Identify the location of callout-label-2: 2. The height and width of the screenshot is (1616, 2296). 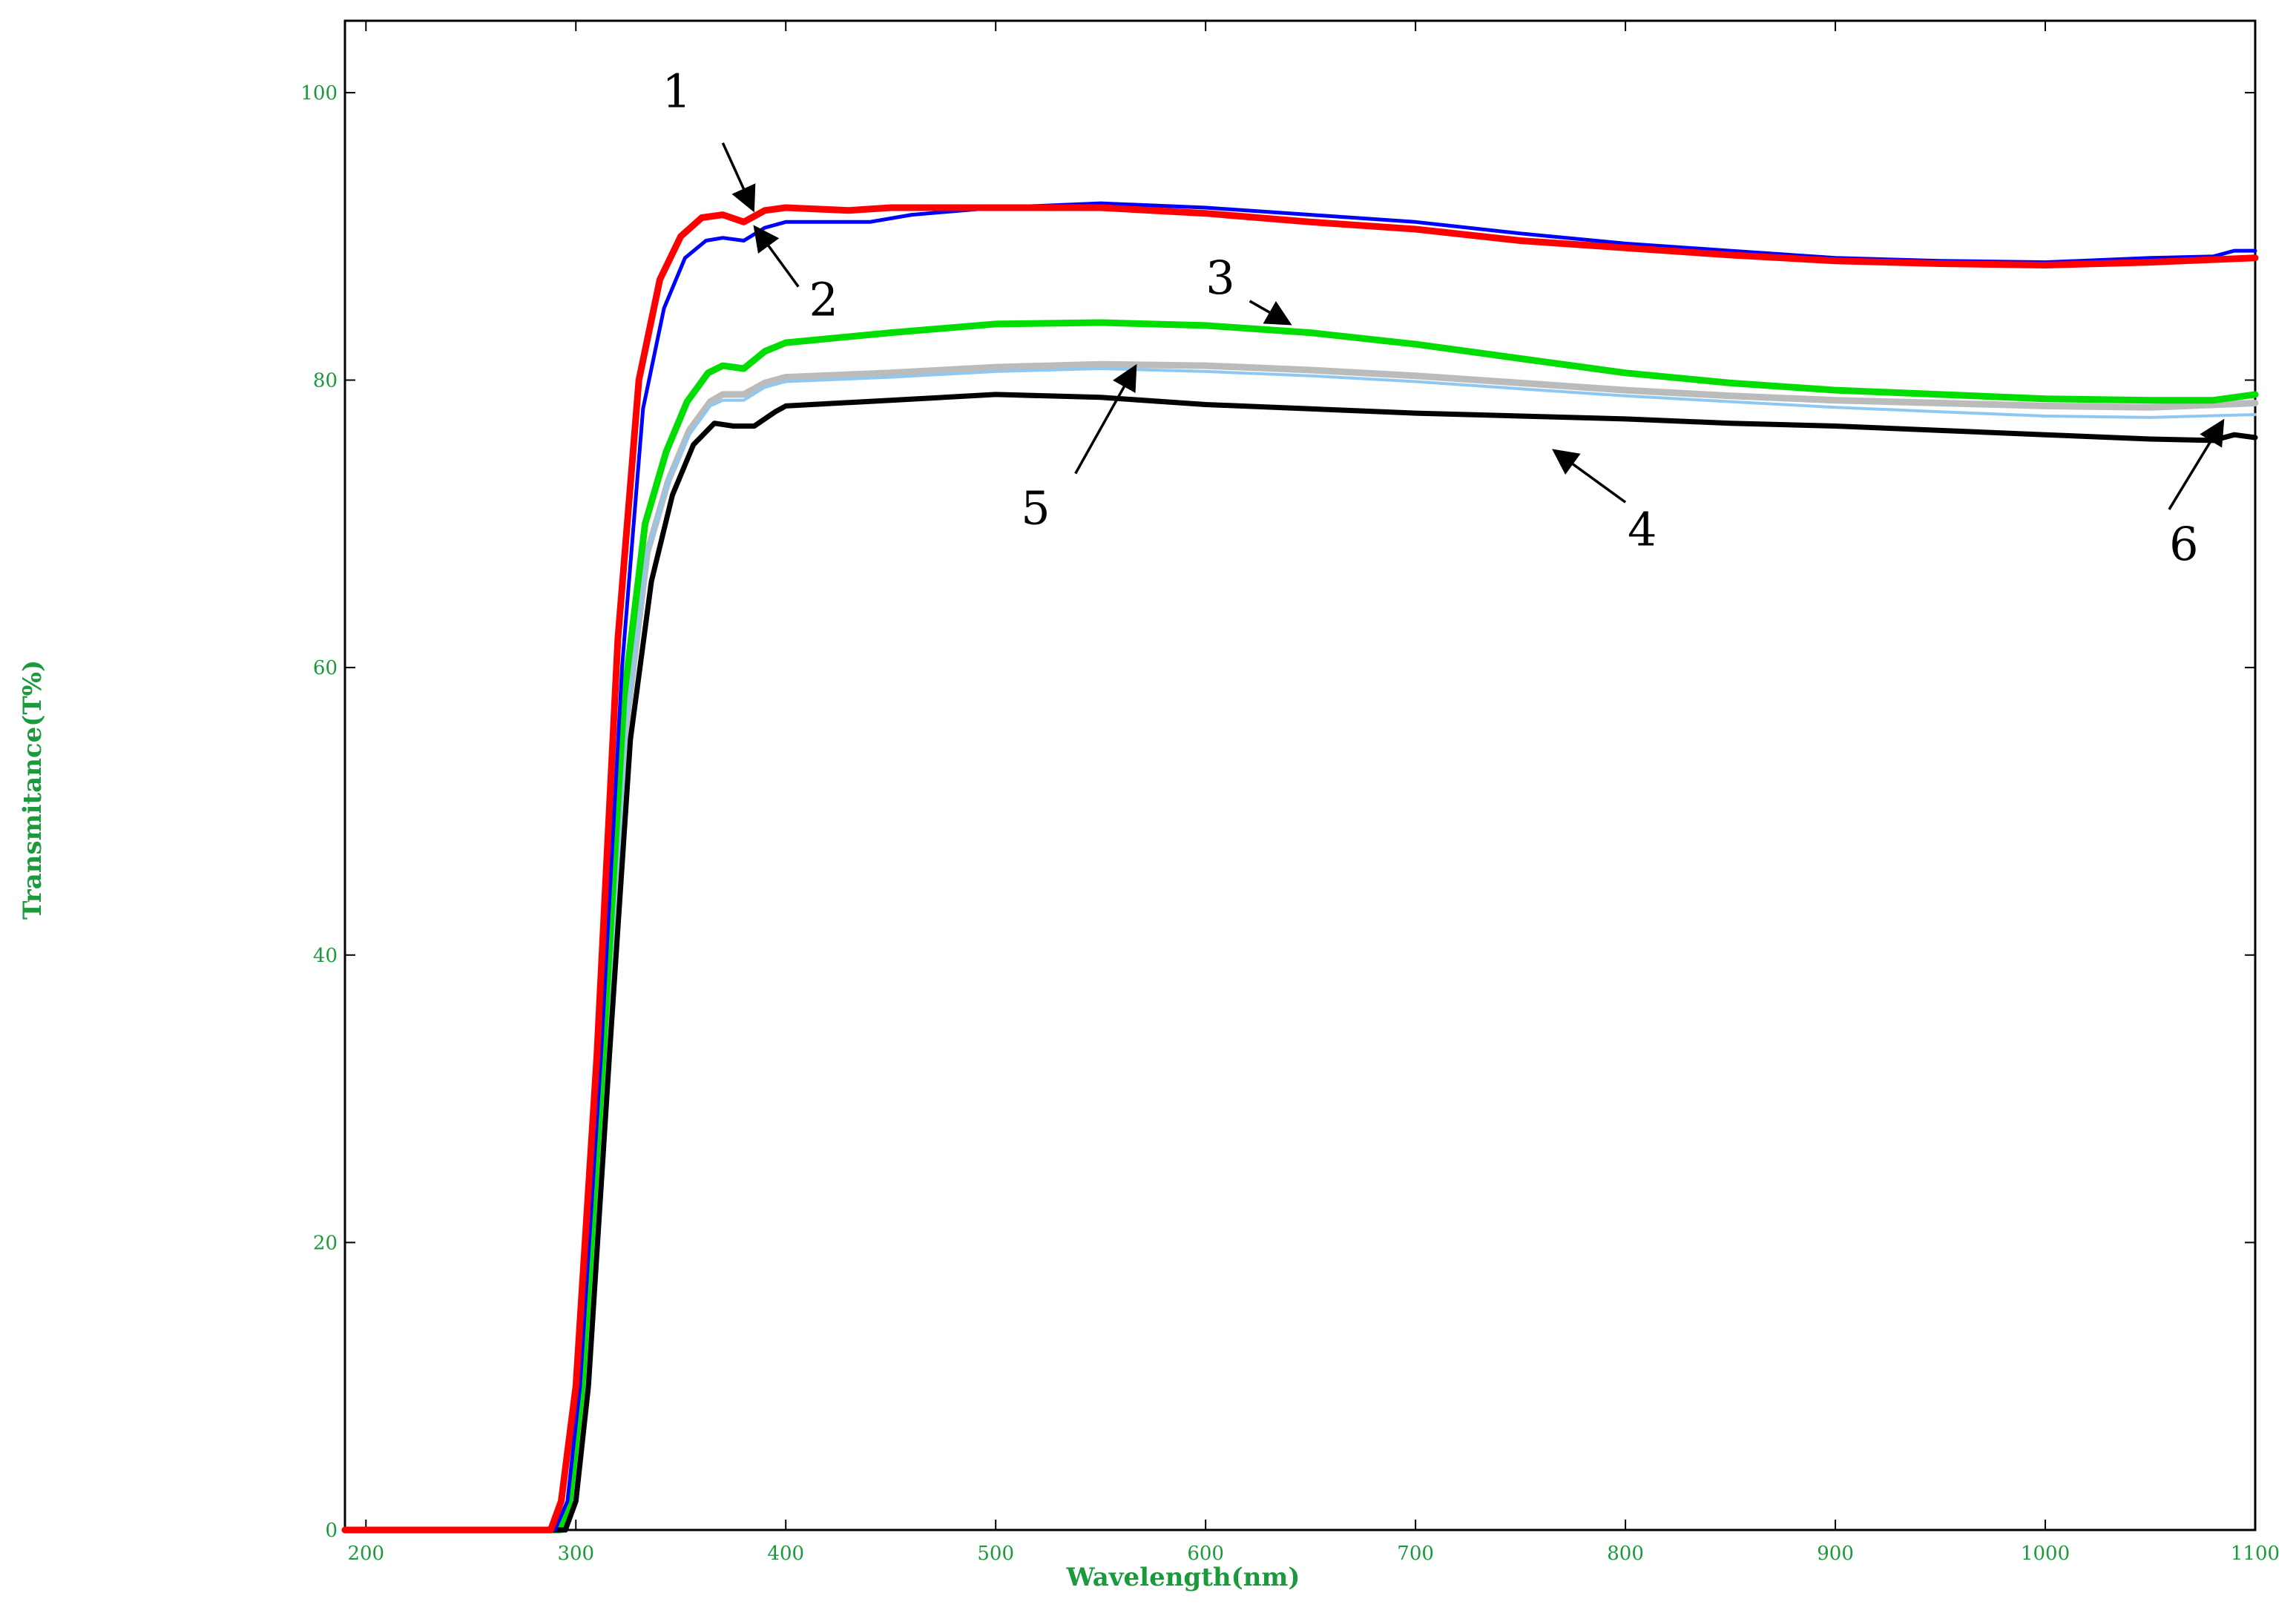
(823, 299).